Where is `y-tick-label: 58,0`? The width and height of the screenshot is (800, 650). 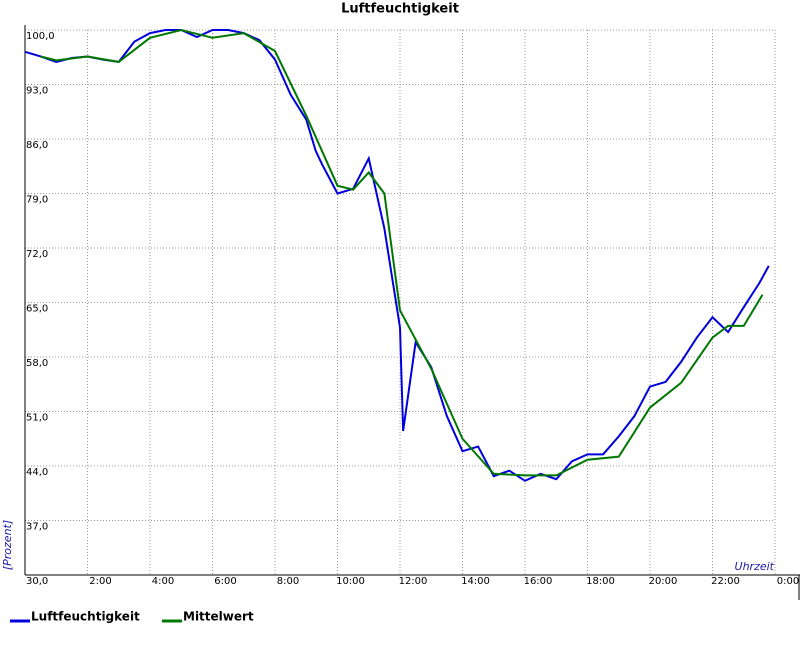 y-tick-label: 58,0 is located at coordinates (37, 363).